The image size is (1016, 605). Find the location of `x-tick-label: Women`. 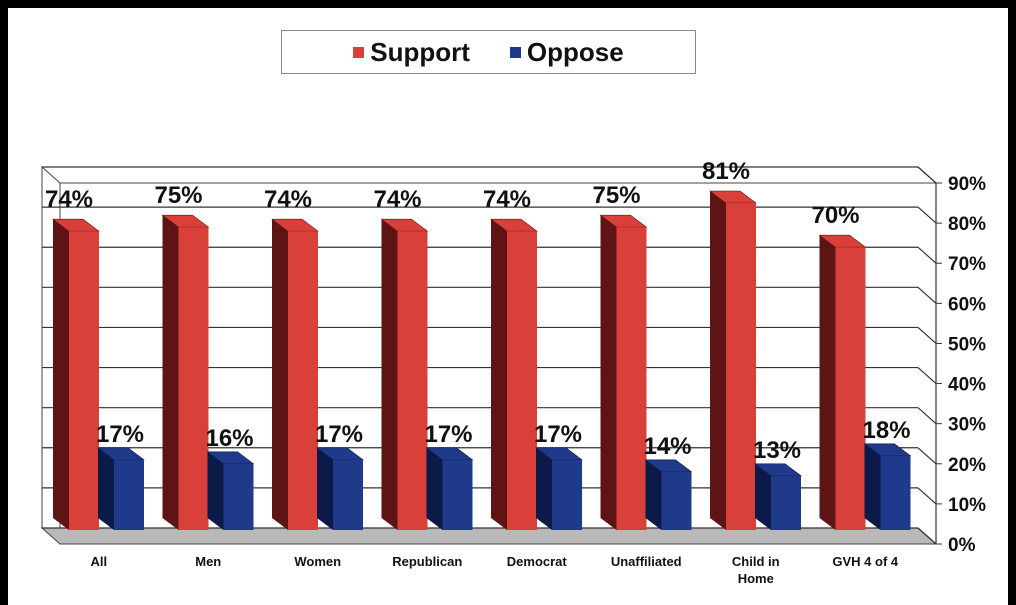

x-tick-label: Women is located at coordinates (317, 561).